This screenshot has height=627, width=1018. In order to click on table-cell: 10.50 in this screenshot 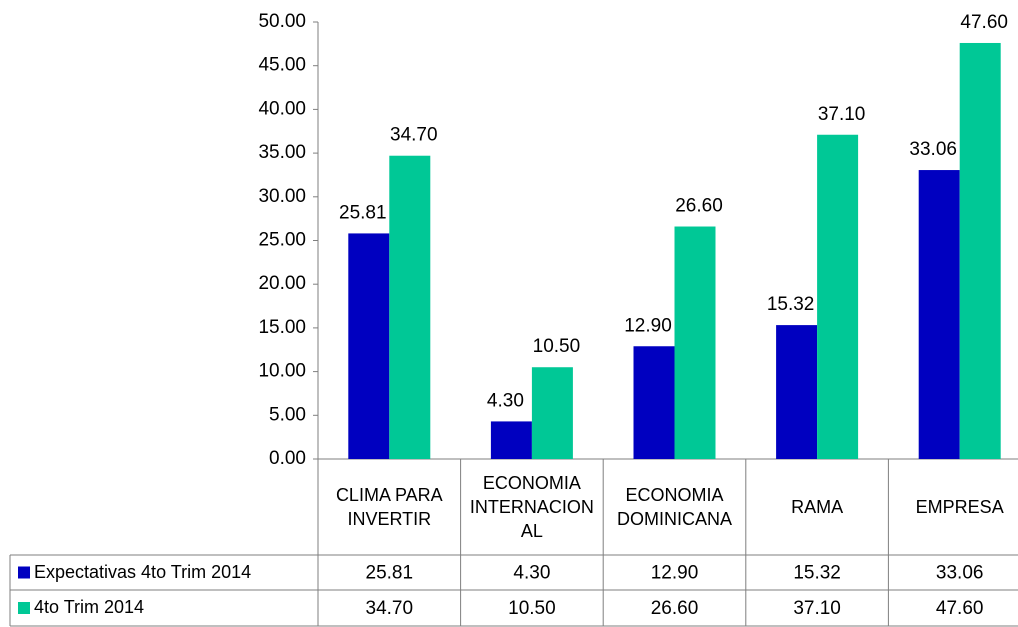, I will do `click(532, 608)`.